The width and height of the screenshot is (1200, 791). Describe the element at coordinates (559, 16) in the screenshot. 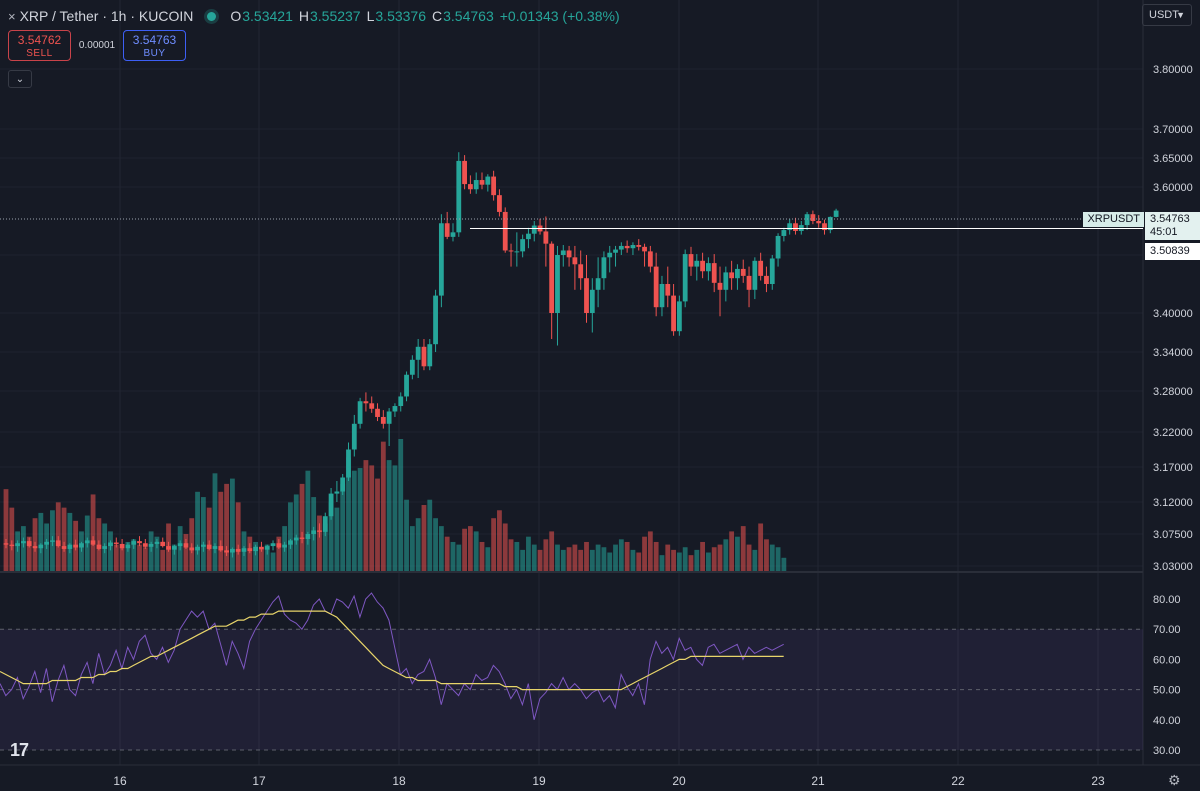

I see `change-value: +0.01343 (+0.38%)` at that location.